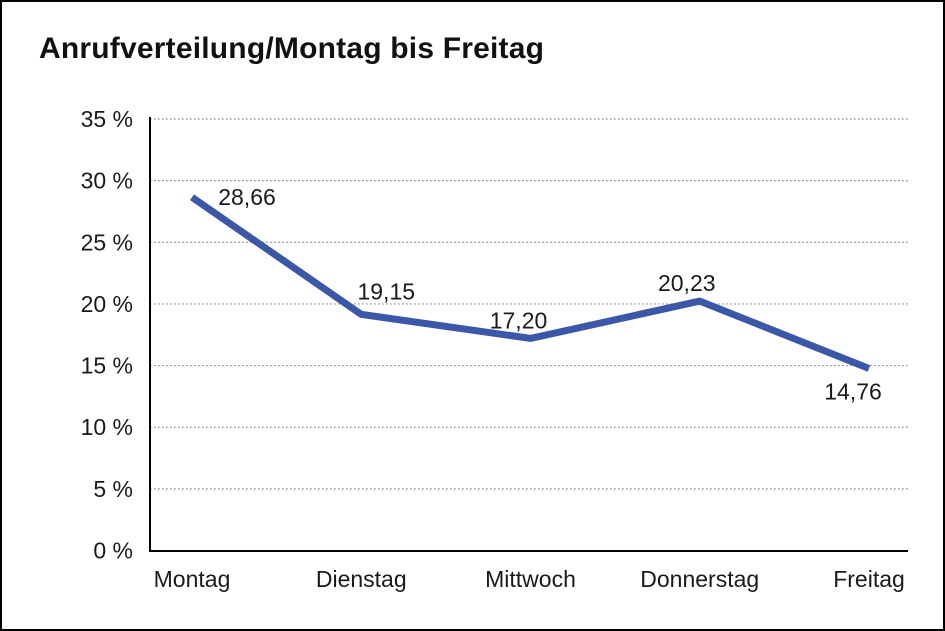 The width and height of the screenshot is (945, 631). I want to click on y-tick-label: 5 %, so click(113, 489).